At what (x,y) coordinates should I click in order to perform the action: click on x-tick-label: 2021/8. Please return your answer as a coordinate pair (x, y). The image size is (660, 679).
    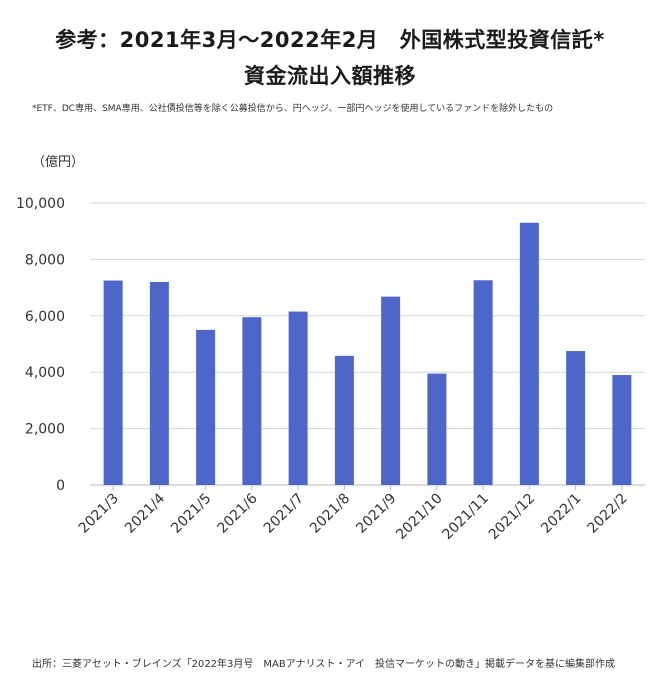
    Looking at the image, I should click on (330, 514).